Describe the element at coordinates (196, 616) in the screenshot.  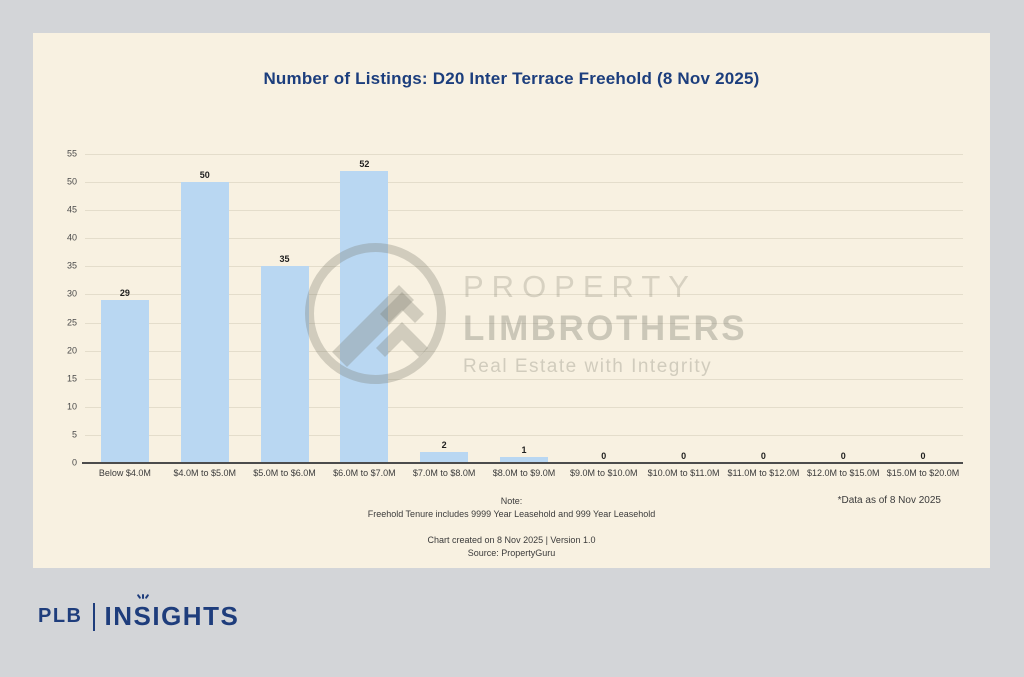
I see `insights-post: IGHTS` at that location.